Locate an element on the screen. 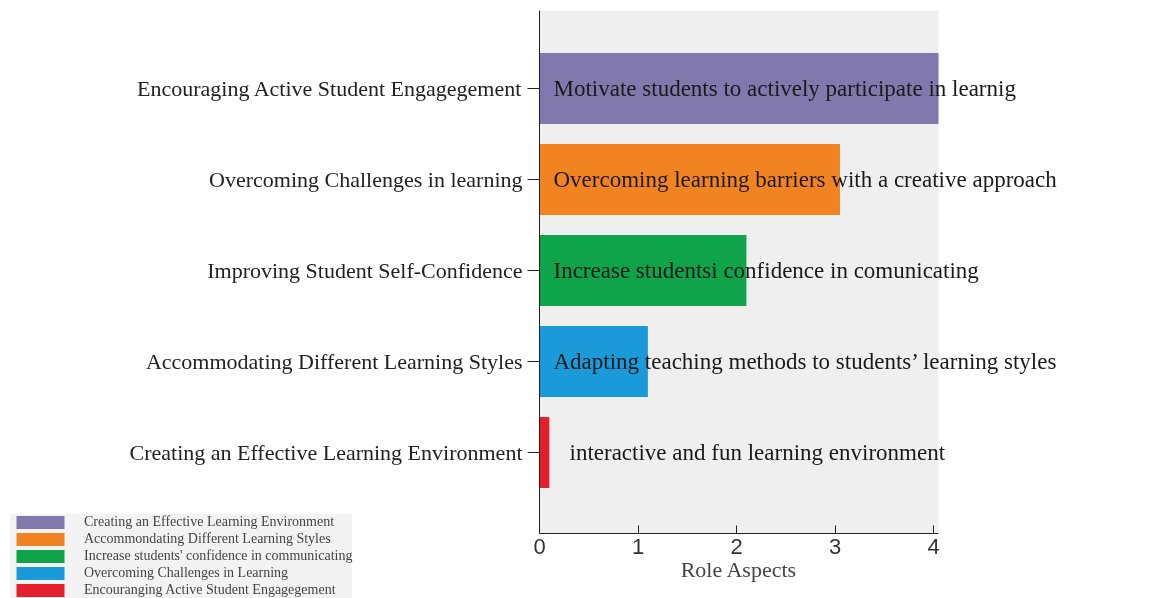 This screenshot has width=1172, height=598. annotation: interactive and fun learning environment is located at coordinates (757, 452).